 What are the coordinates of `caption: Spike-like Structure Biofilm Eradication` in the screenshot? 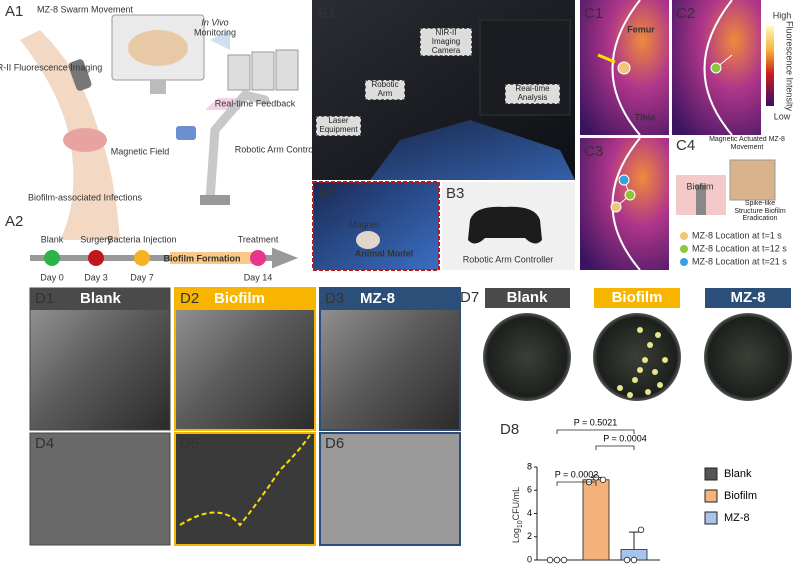 It's located at (760, 211).